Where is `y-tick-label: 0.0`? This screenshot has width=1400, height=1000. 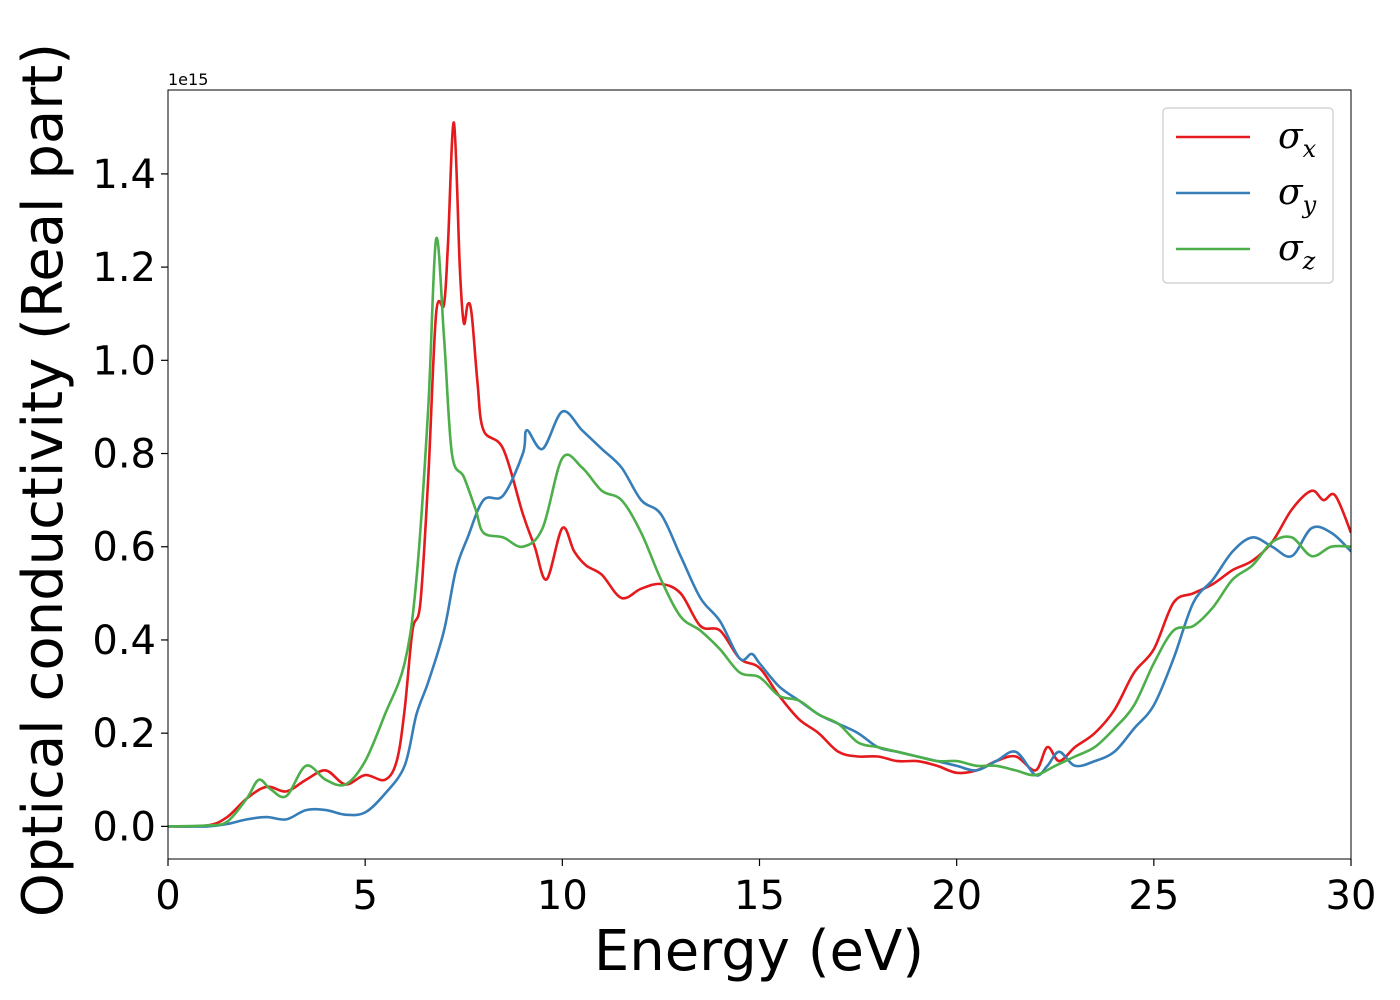 y-tick-label: 0.0 is located at coordinates (124, 827).